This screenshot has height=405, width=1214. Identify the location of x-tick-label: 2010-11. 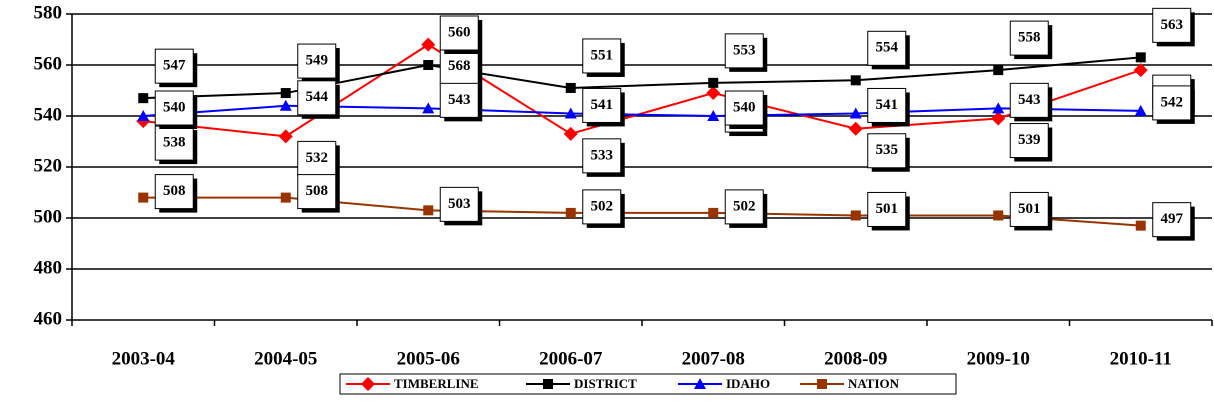
(1141, 358).